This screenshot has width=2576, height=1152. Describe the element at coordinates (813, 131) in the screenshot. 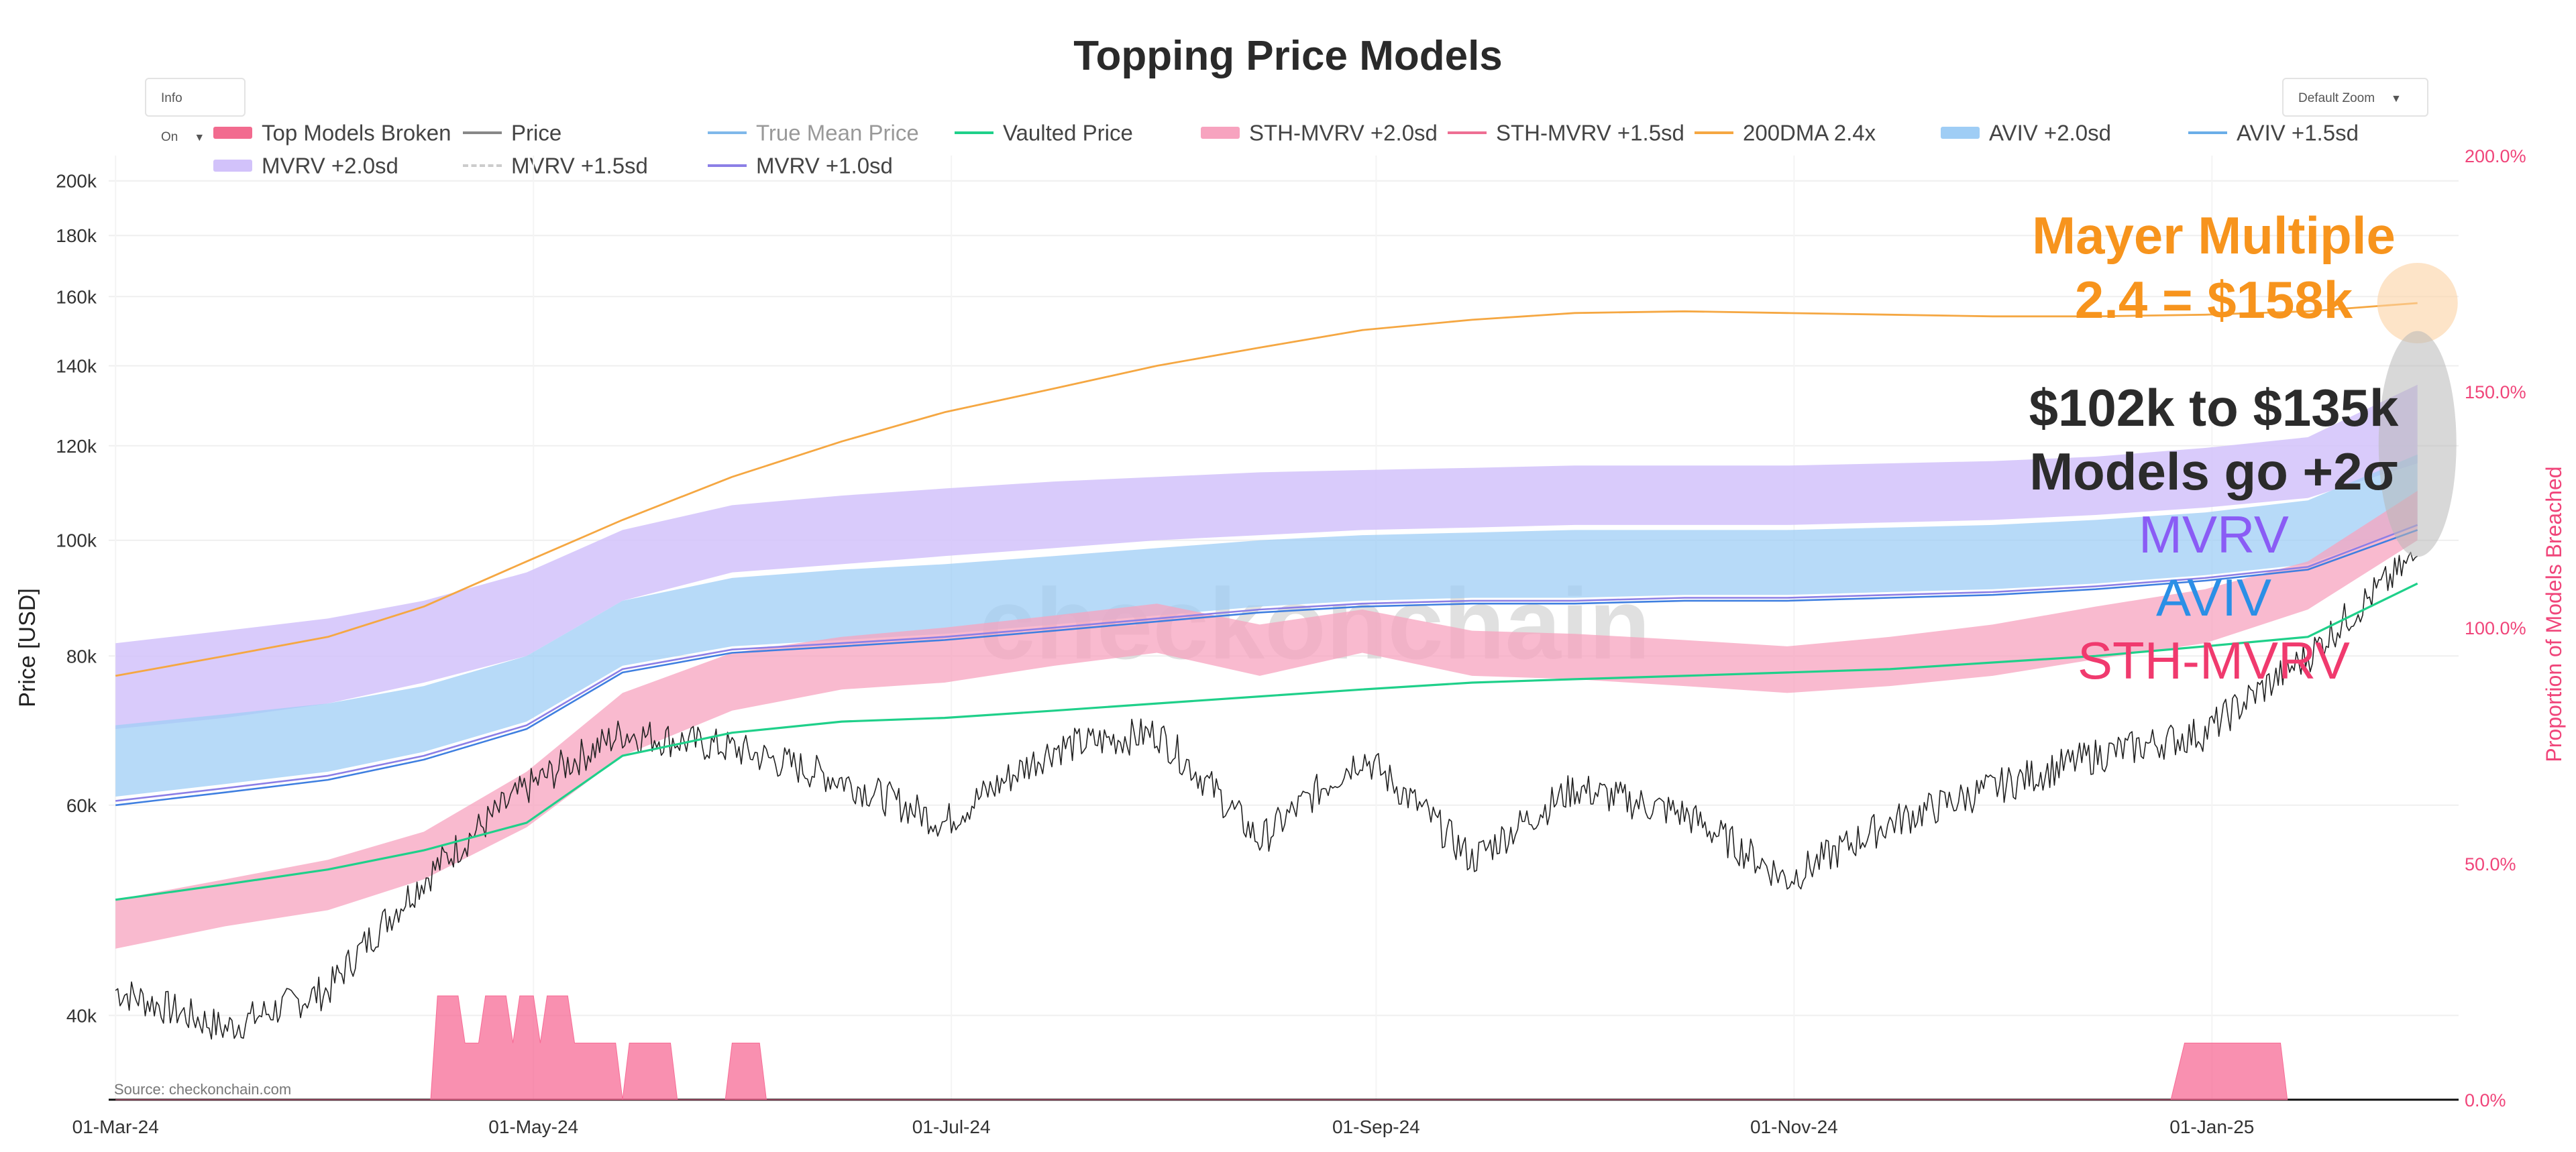

I see `legend-item-true-mean-price: True Mean Price` at that location.